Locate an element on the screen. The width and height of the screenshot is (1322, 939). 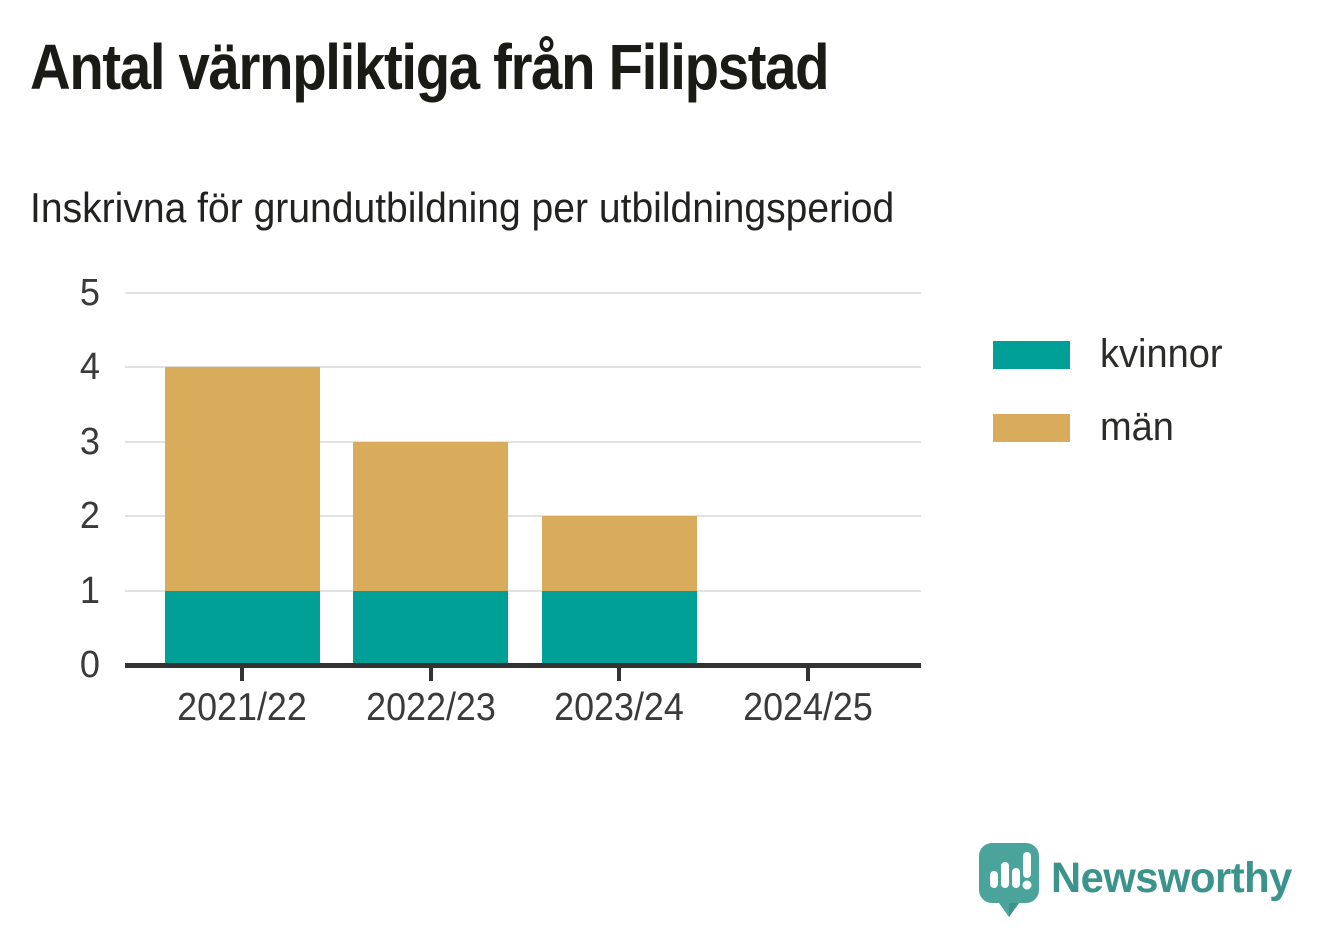
bar-kvinnor-2022/23 is located at coordinates (431, 627).